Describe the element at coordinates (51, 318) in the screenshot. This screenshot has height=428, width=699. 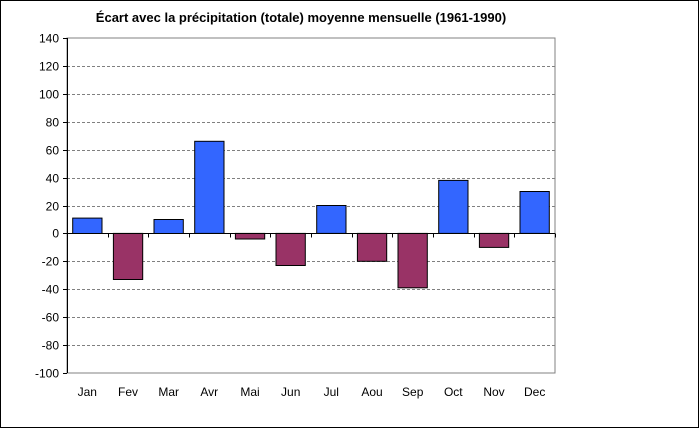
I see `y-tick-label: -60` at that location.